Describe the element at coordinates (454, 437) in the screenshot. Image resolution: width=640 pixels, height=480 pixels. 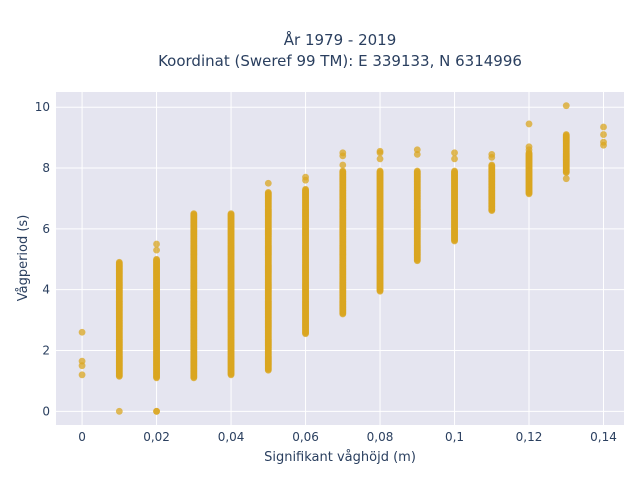
I see `x-tick-label: 0,1` at that location.